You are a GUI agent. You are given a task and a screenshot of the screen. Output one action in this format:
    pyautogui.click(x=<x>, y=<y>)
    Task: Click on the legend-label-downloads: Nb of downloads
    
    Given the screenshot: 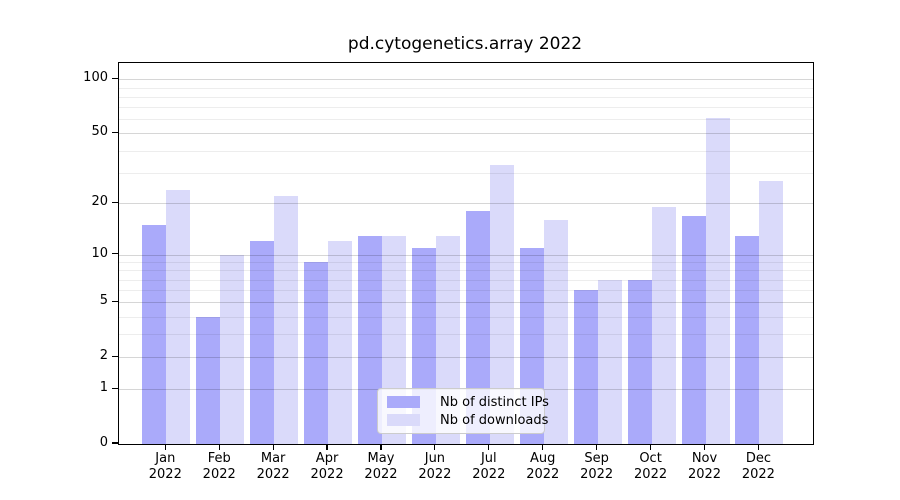 What is the action you would take?
    pyautogui.click(x=494, y=420)
    